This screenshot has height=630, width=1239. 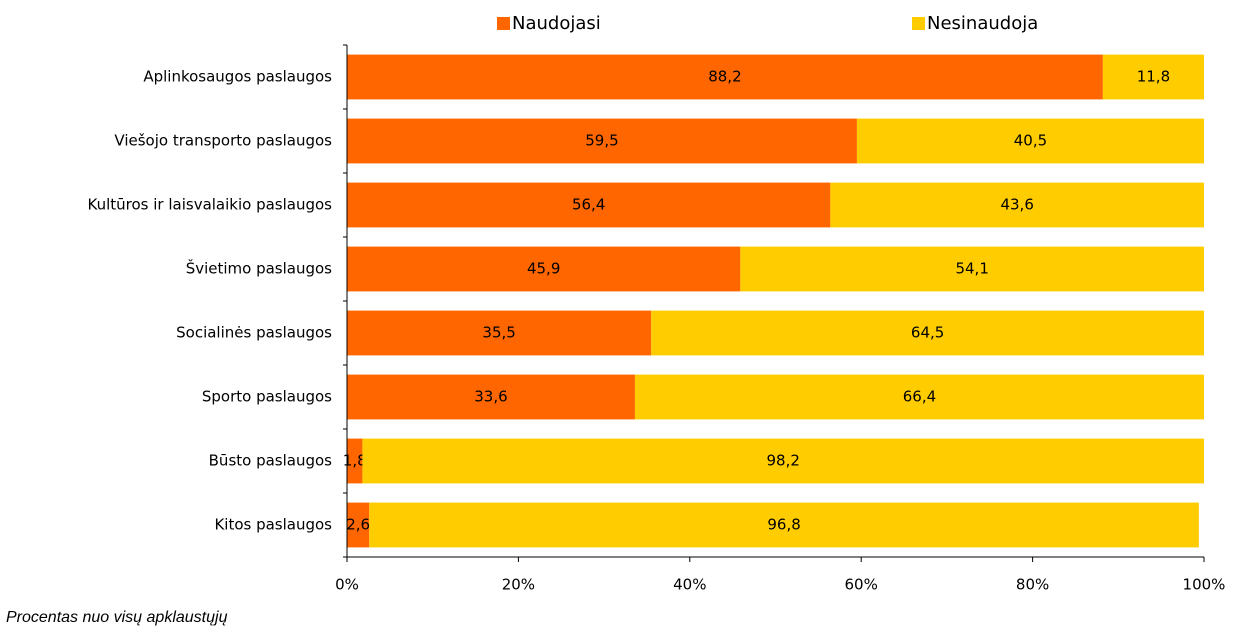 I want to click on x-tick-label: 20%, so click(x=518, y=585).